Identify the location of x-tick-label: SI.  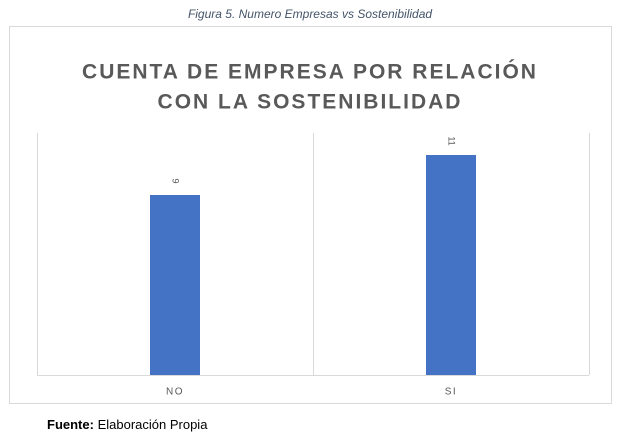
(451, 392).